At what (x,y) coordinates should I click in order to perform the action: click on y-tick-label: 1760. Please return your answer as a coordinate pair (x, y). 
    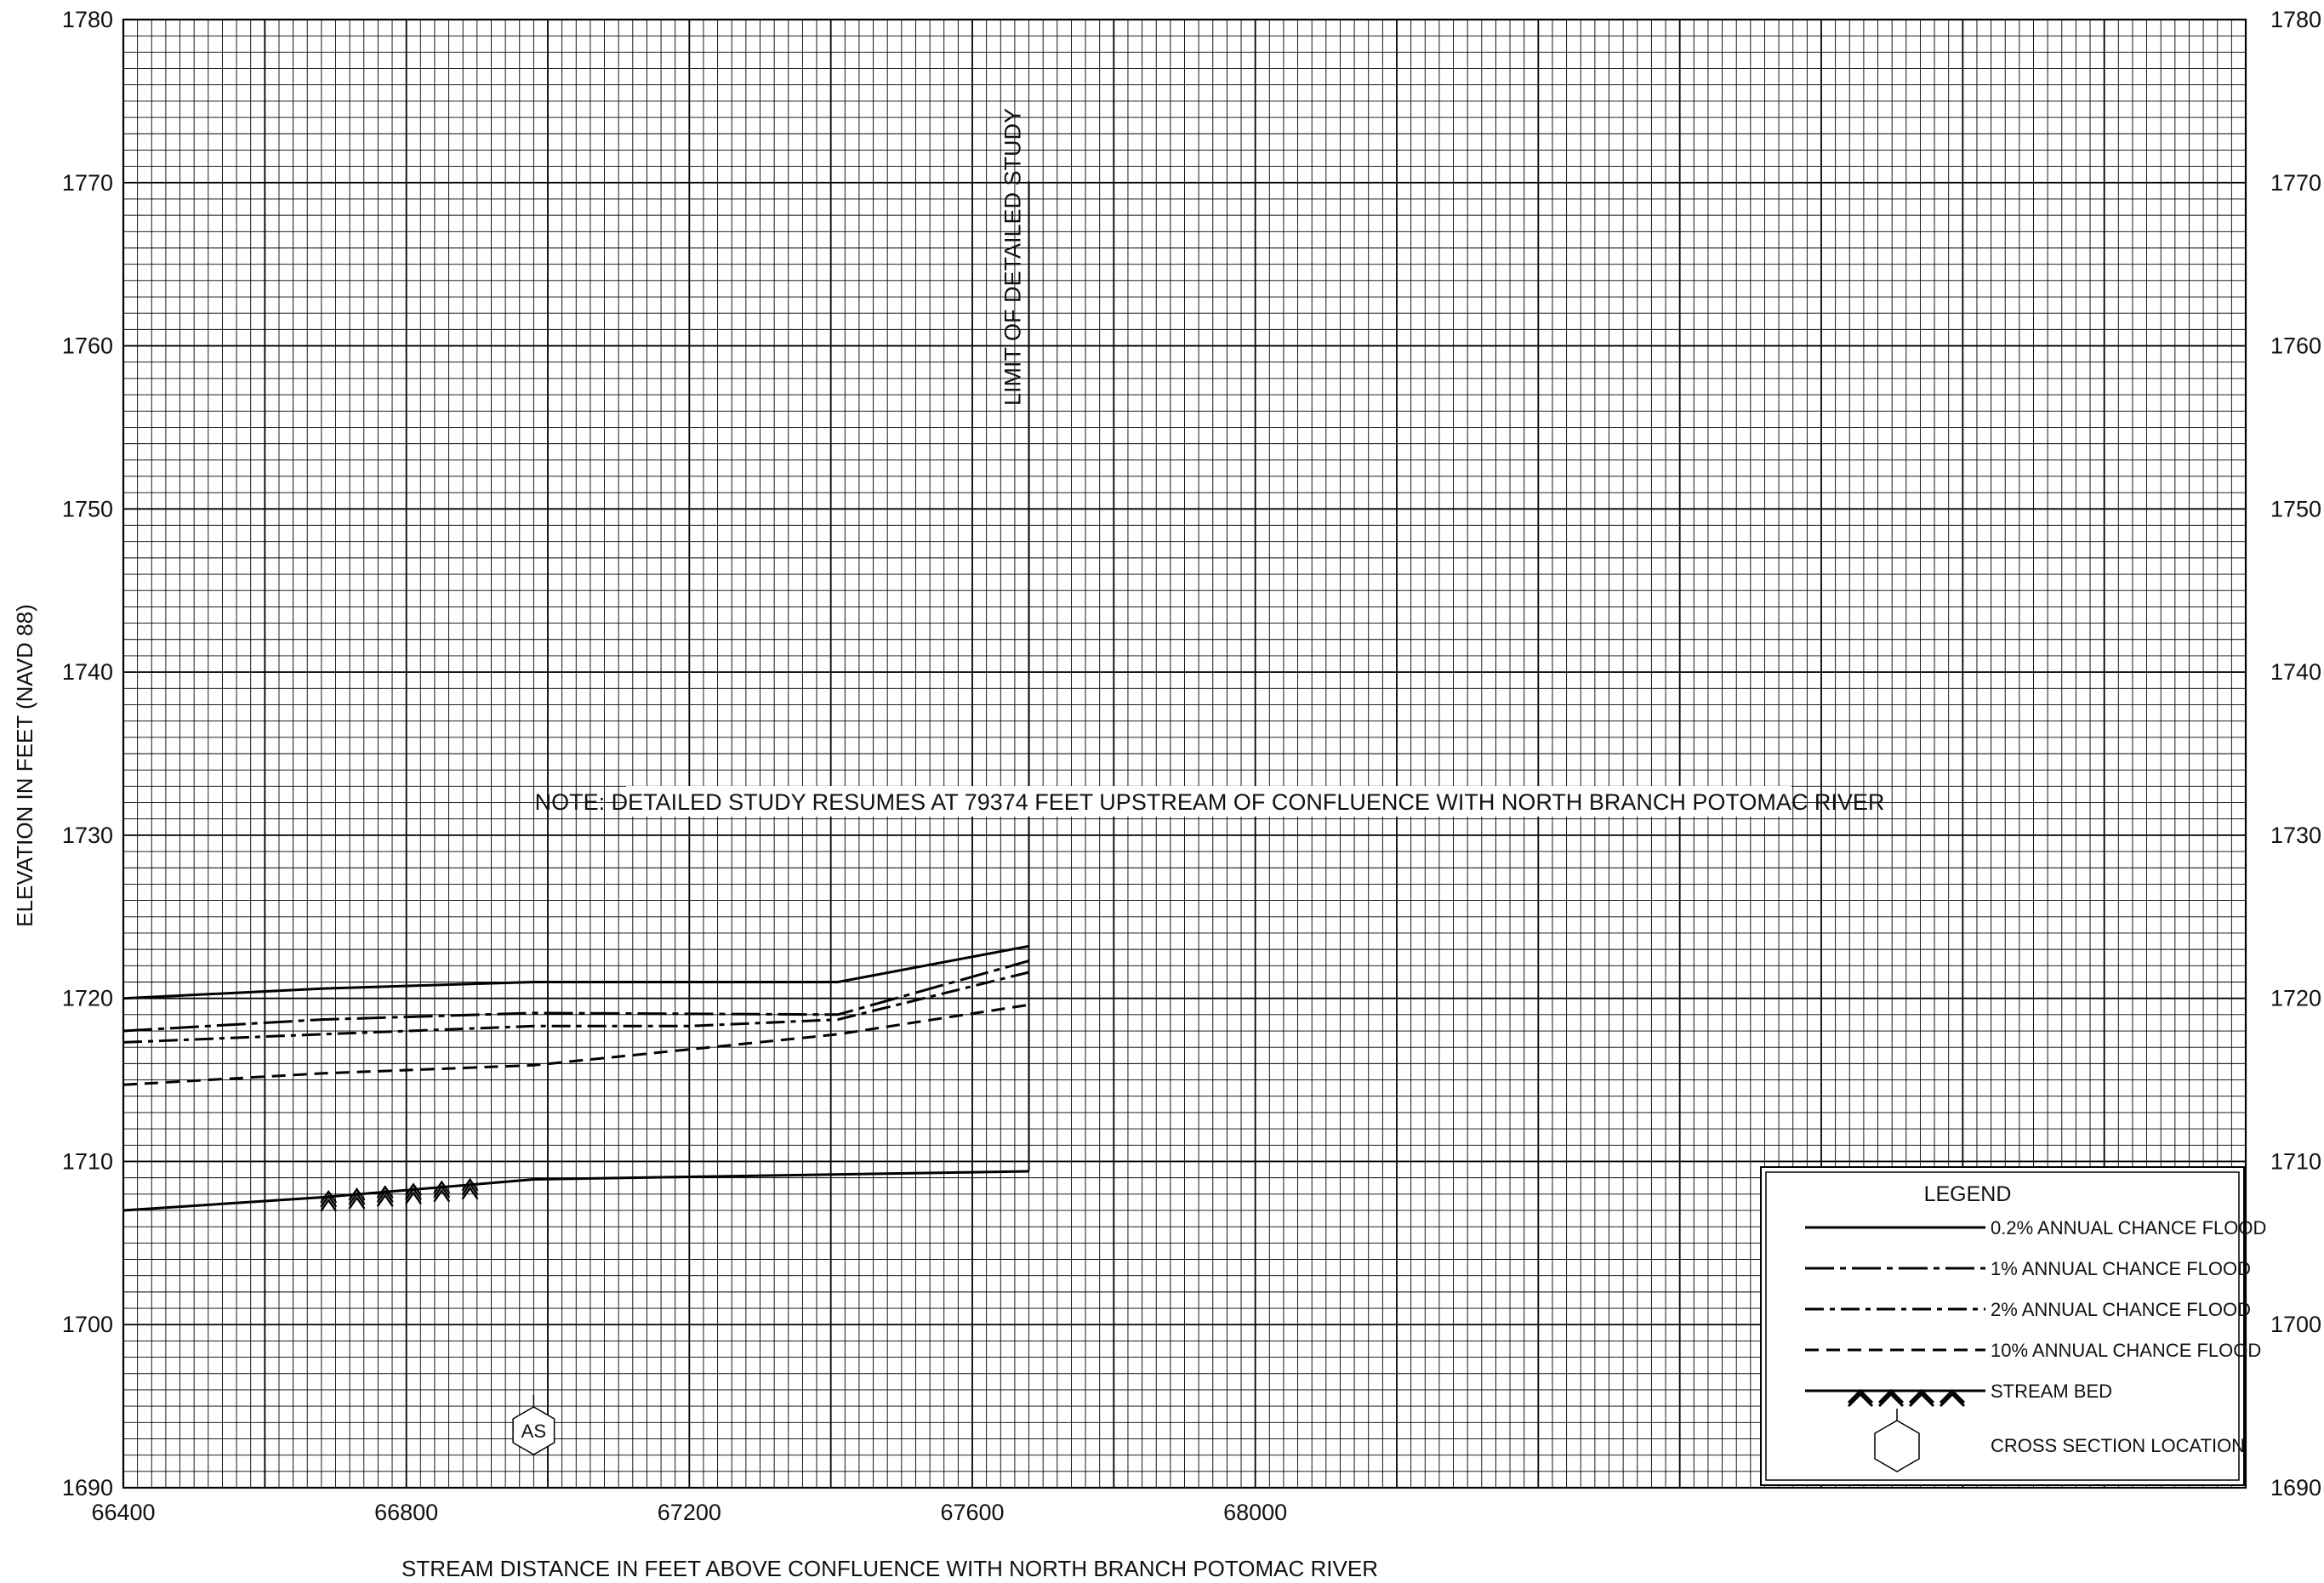
    Looking at the image, I should click on (87, 346).